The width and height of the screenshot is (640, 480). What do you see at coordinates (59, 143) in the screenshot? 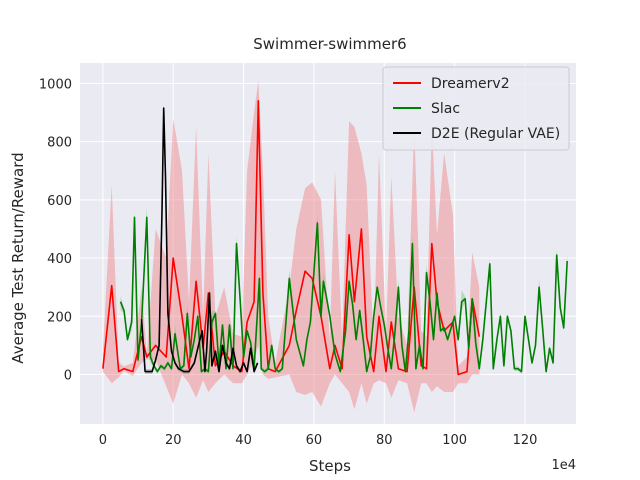
I see `y-tick-label: 800` at bounding box center [59, 143].